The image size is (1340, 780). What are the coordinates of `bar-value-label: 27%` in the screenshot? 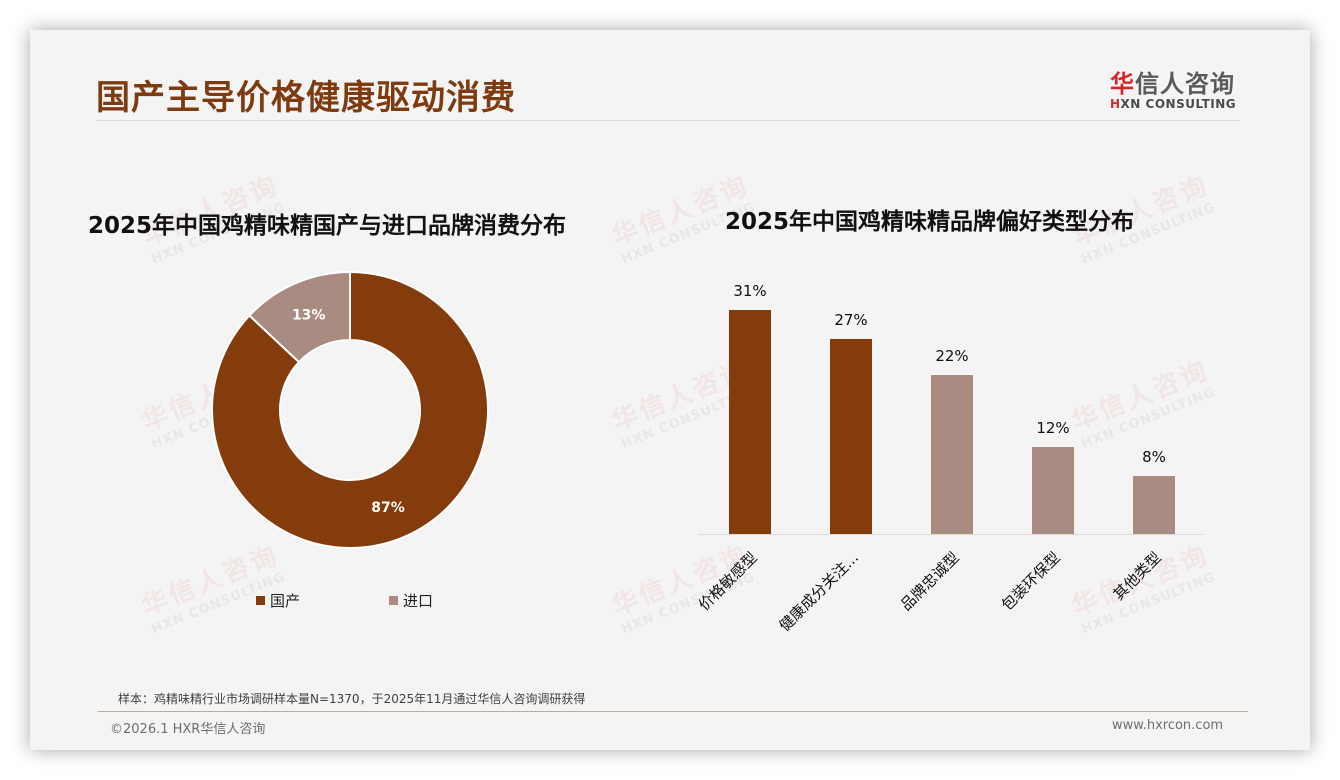 It's located at (851, 319).